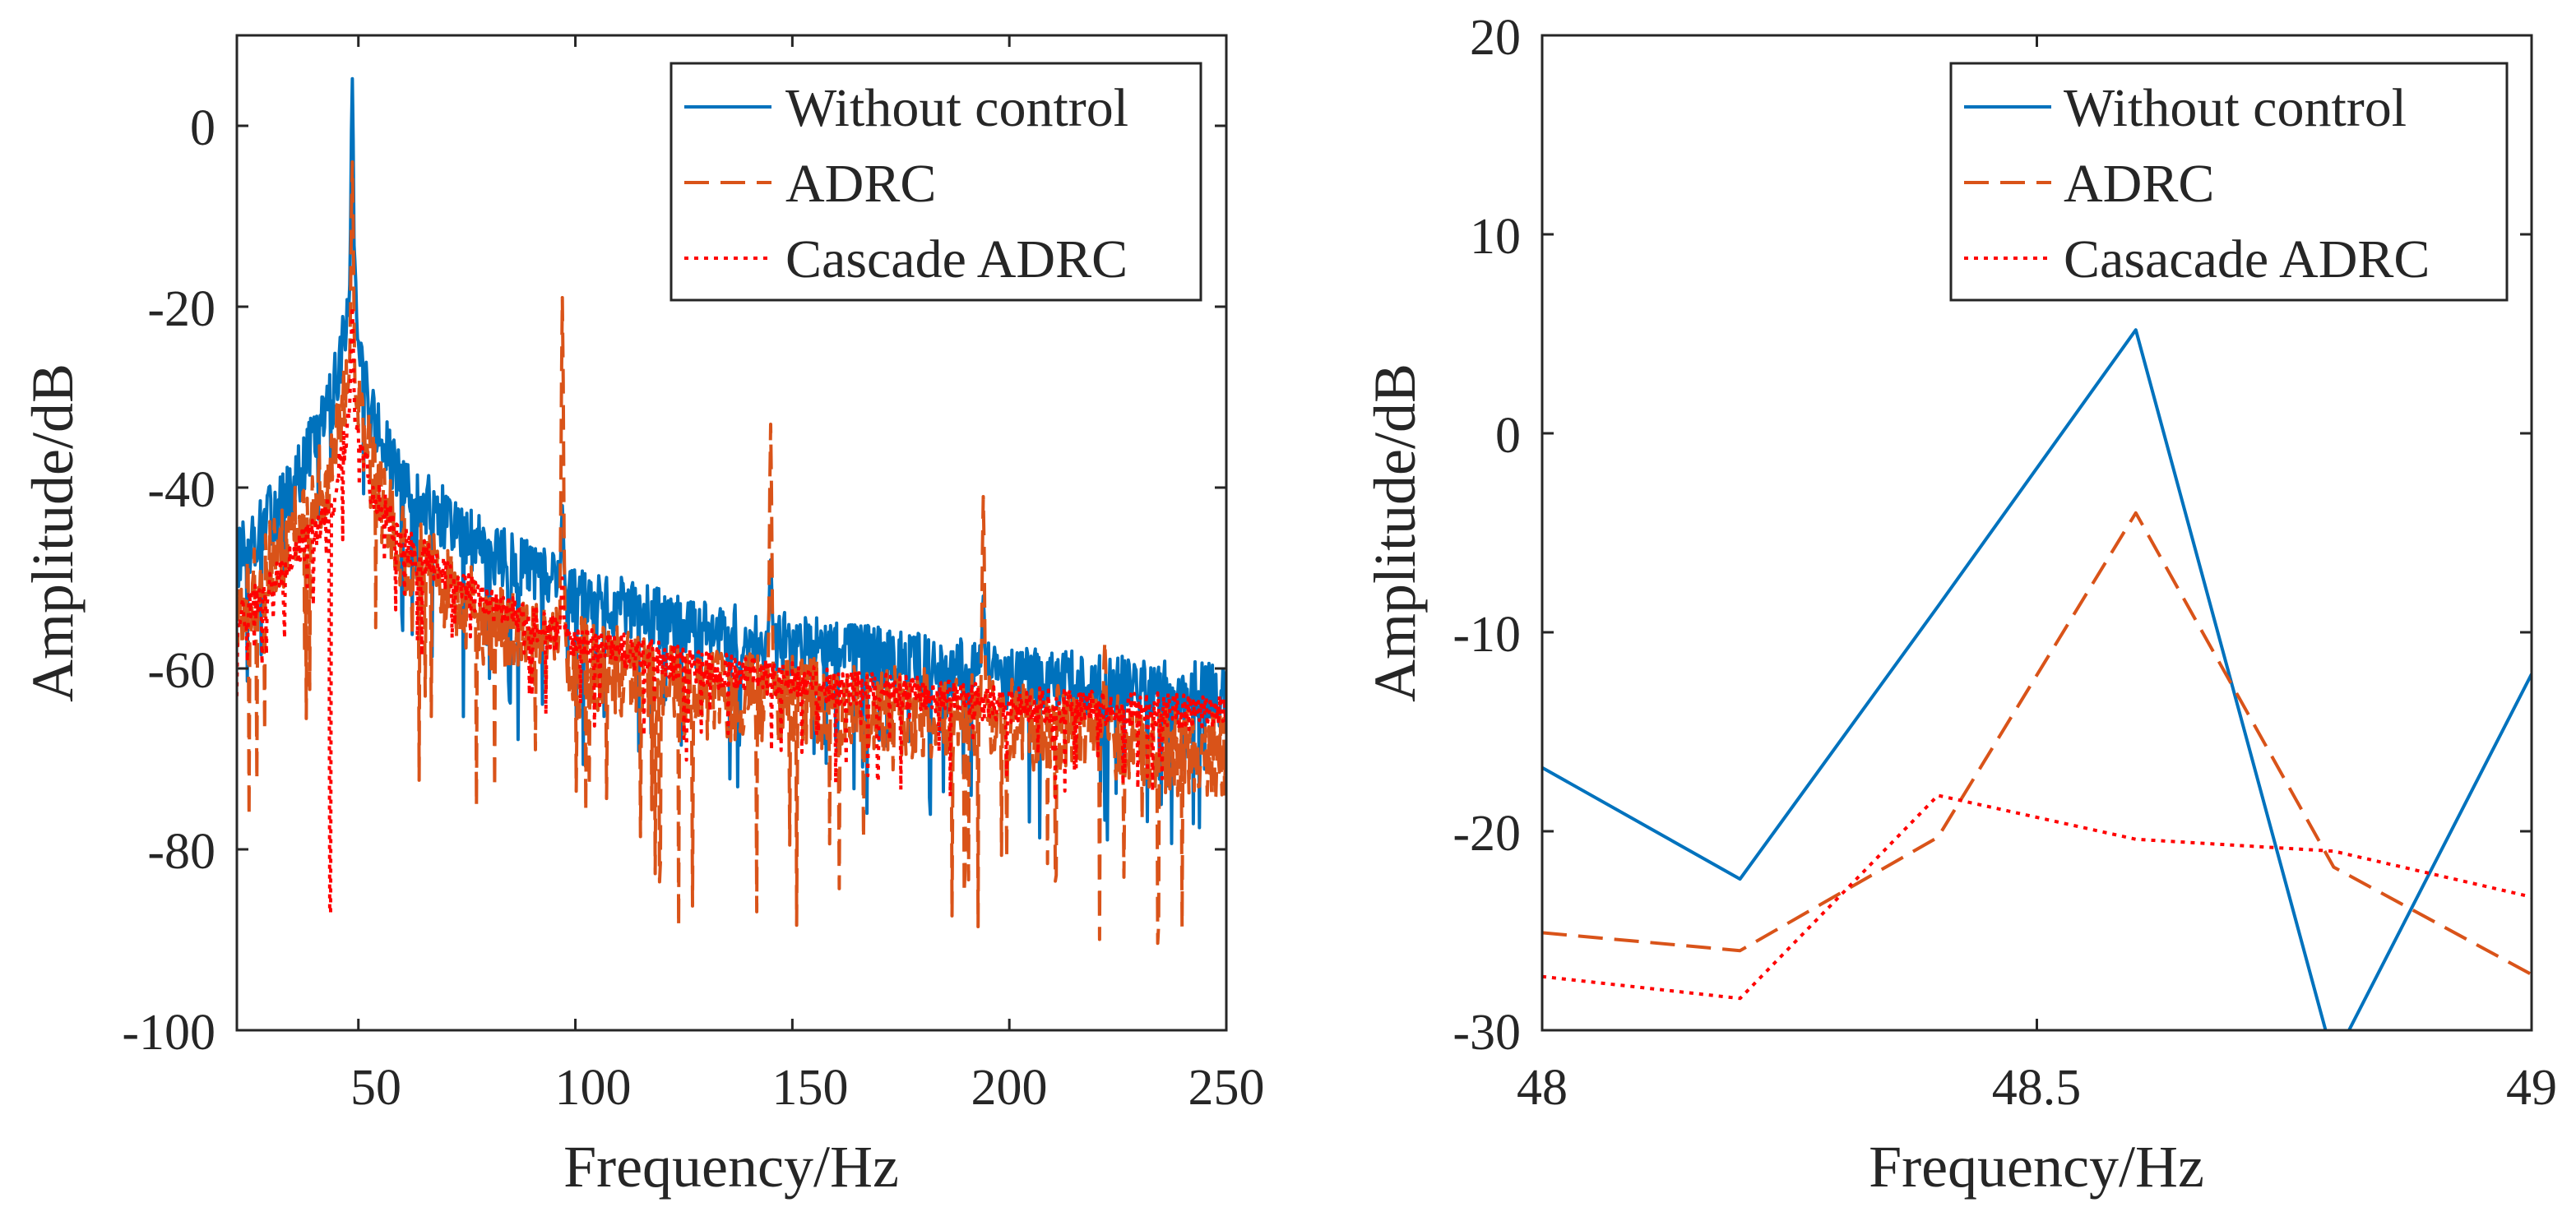 The width and height of the screenshot is (2576, 1221). What do you see at coordinates (181, 671) in the screenshot?
I see `y-tick-label: -60` at bounding box center [181, 671].